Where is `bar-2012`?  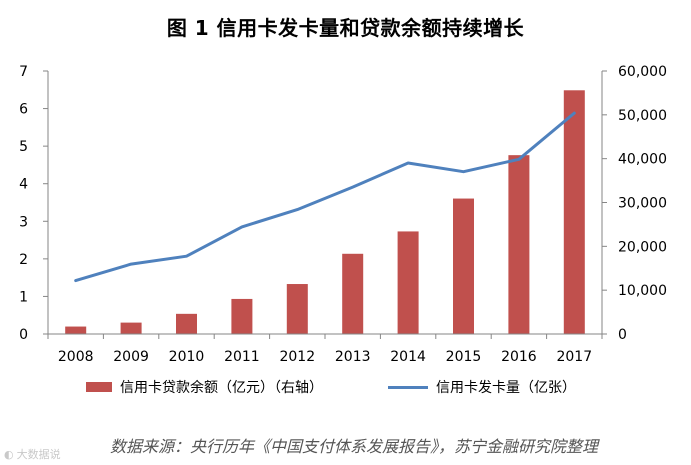 bar-2012 is located at coordinates (297, 309).